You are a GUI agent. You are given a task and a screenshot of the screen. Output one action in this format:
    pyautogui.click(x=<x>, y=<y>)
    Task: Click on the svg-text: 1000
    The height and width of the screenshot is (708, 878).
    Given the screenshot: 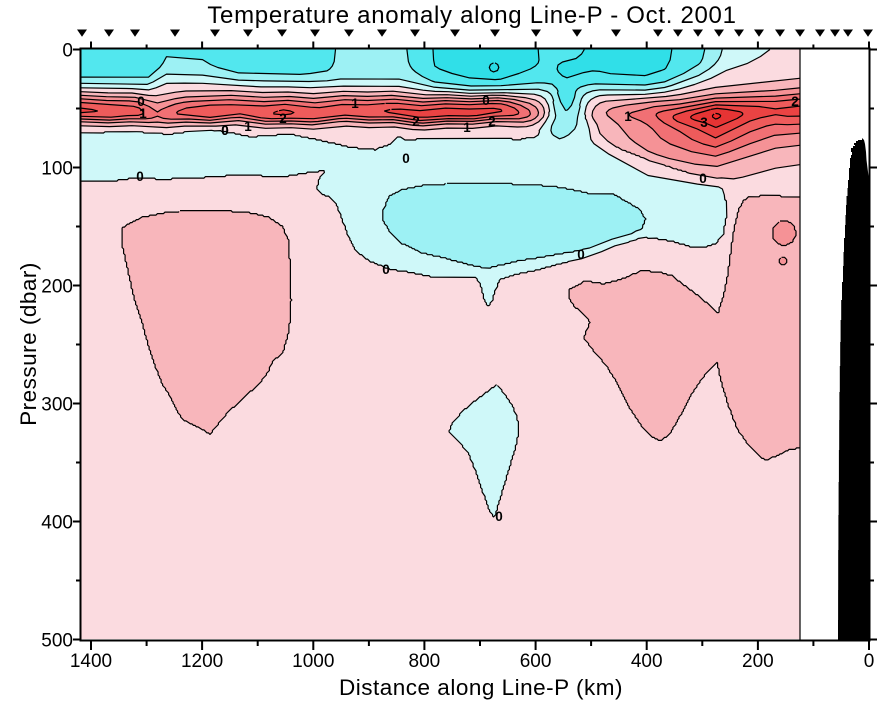 What is the action you would take?
    pyautogui.click(x=313, y=661)
    